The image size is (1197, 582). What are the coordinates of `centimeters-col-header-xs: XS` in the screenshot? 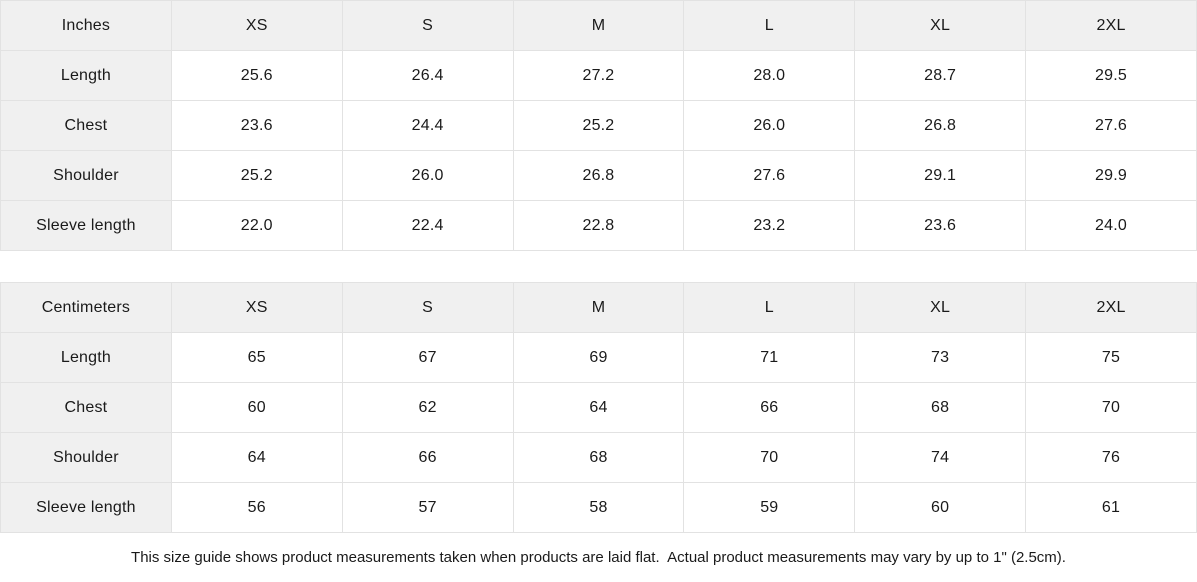 It's located at (256, 307).